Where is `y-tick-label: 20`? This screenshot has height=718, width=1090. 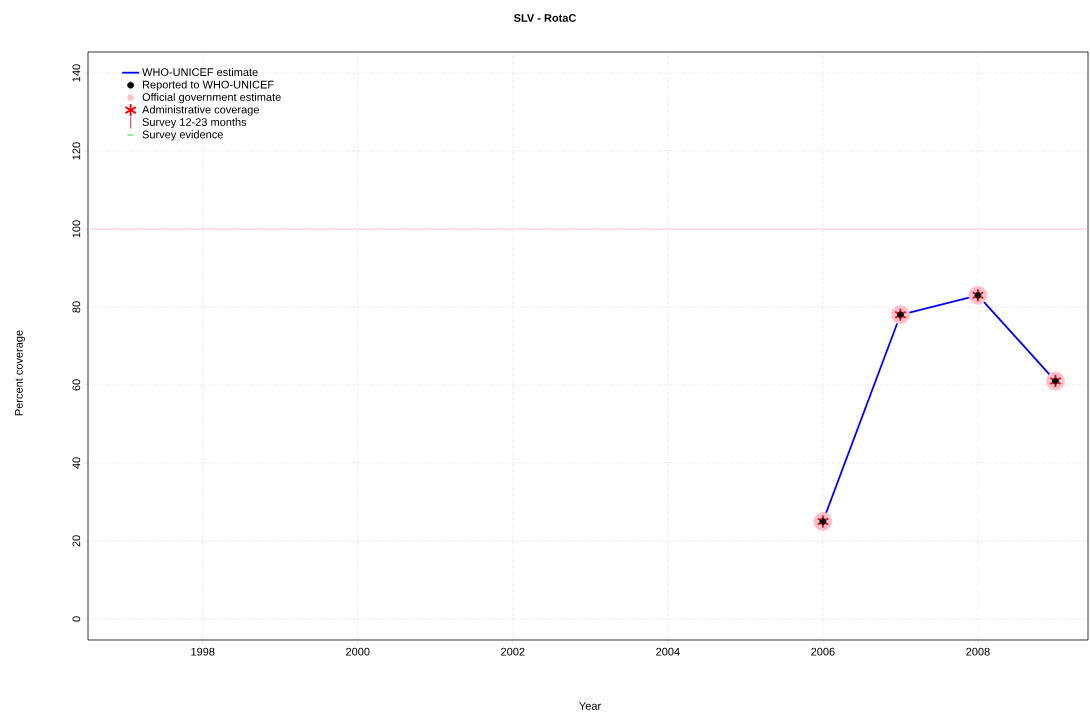 y-tick-label: 20 is located at coordinates (76, 541).